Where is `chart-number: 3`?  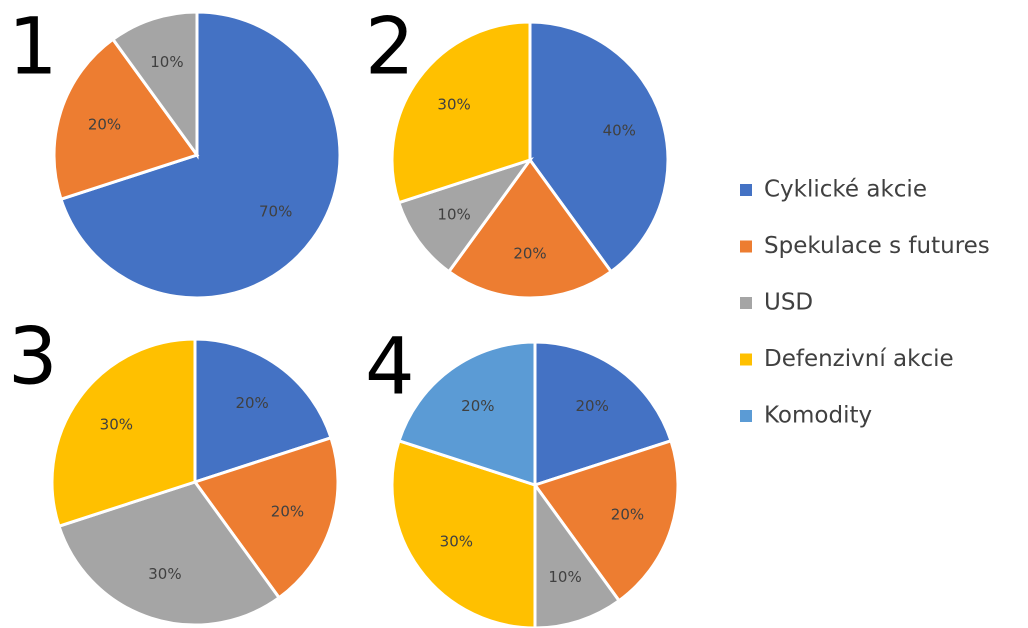 chart-number: 3 is located at coordinates (33, 357).